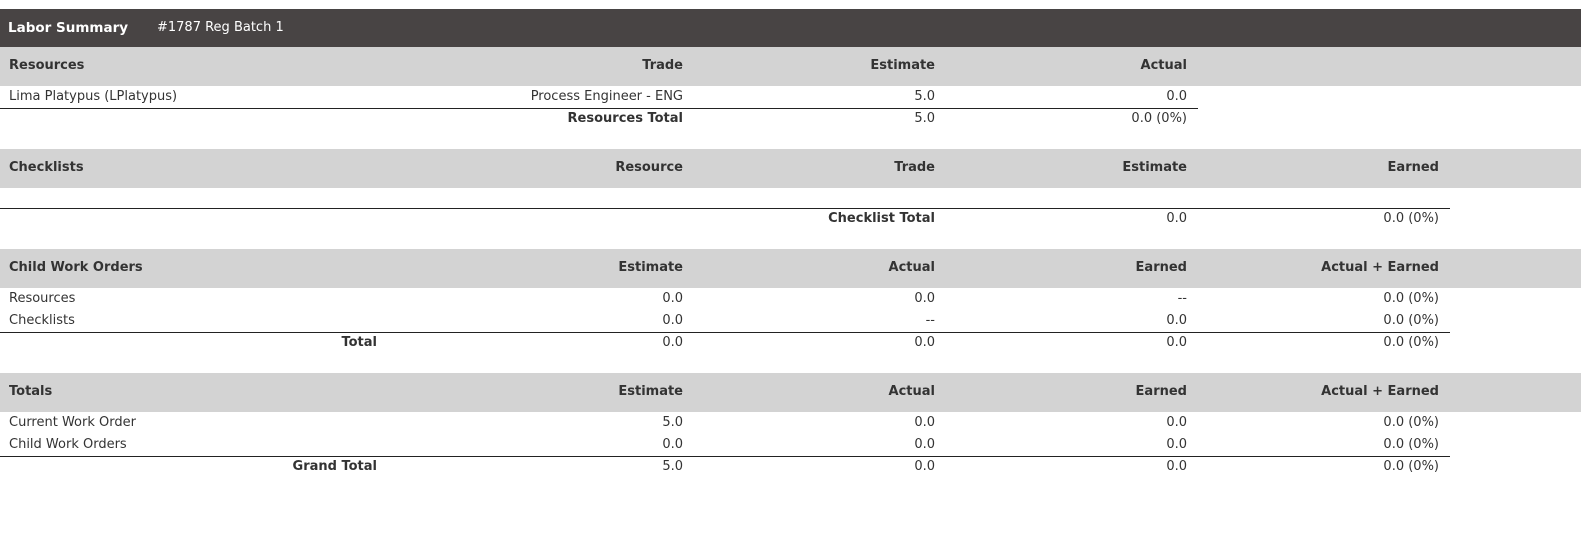 The height and width of the screenshot is (537, 1581). What do you see at coordinates (1380, 391) in the screenshot?
I see `totals-actual-earned-header: Actual + Earned` at bounding box center [1380, 391].